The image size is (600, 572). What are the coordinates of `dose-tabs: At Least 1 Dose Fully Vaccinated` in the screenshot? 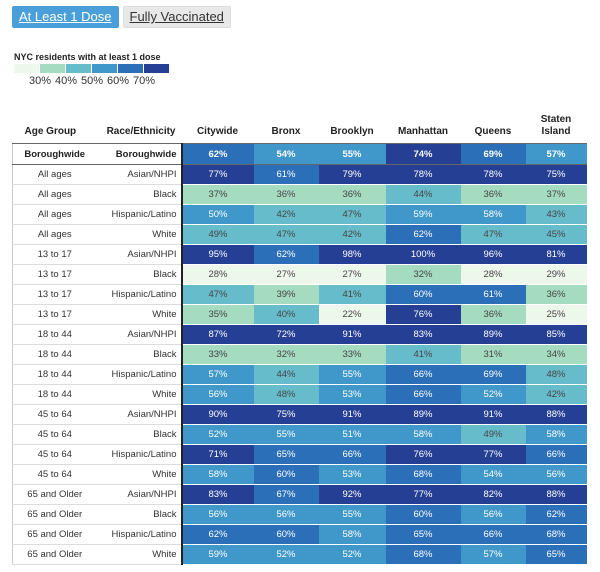 It's located at (121, 17).